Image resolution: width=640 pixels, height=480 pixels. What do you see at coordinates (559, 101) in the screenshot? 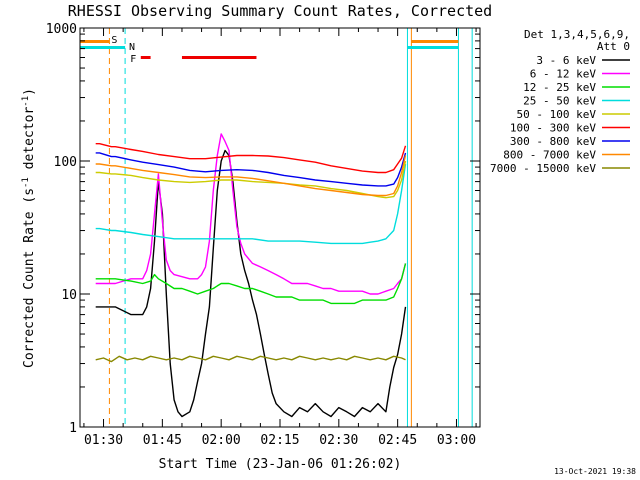
I see `legend-label: 25 - 50 keV` at bounding box center [559, 101].